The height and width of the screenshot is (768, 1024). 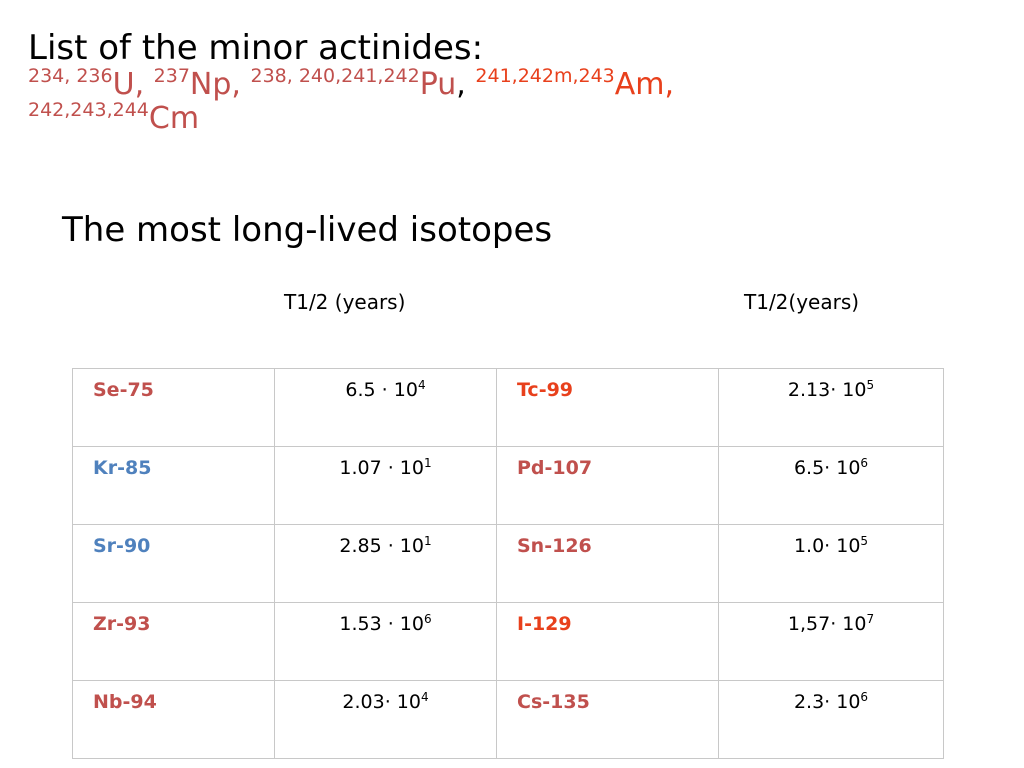 I want to click on half-life-value: 6.5 · 10⁴, so click(x=385, y=407).